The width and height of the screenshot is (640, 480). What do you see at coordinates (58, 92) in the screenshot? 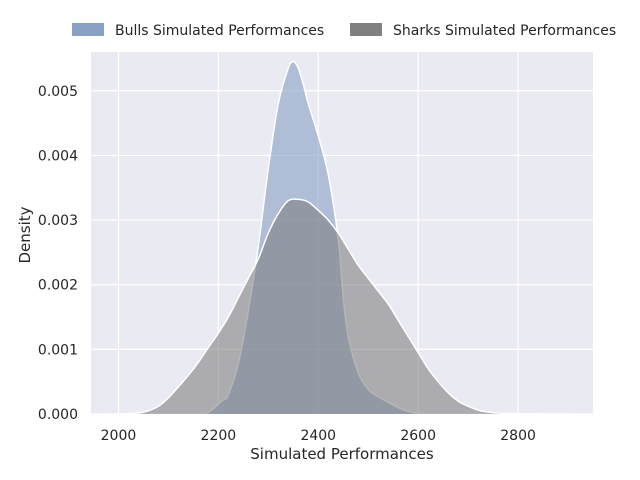
I see `y-tick-label: 0.005` at bounding box center [58, 92].